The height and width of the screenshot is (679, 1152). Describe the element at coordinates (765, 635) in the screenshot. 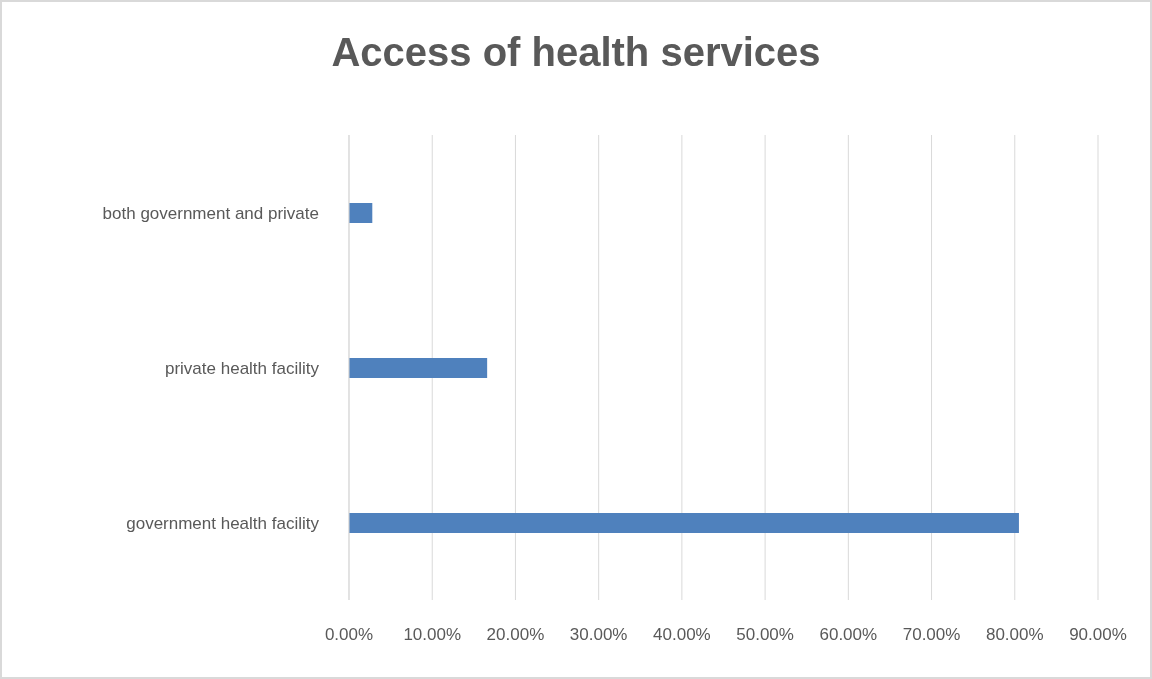

I see `x-tick-label: 50.00%` at that location.